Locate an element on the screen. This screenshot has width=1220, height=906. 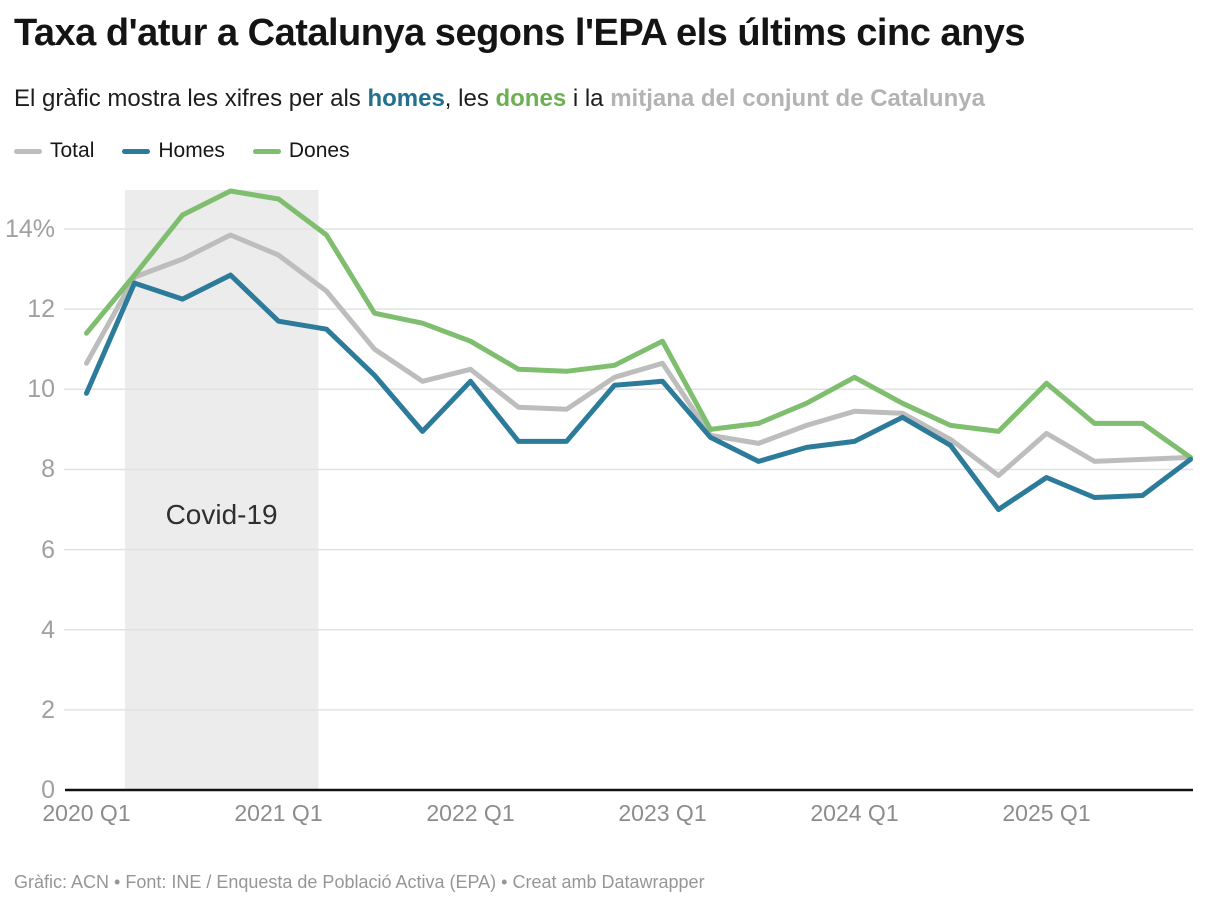
legend-label: Homes is located at coordinates (191, 150).